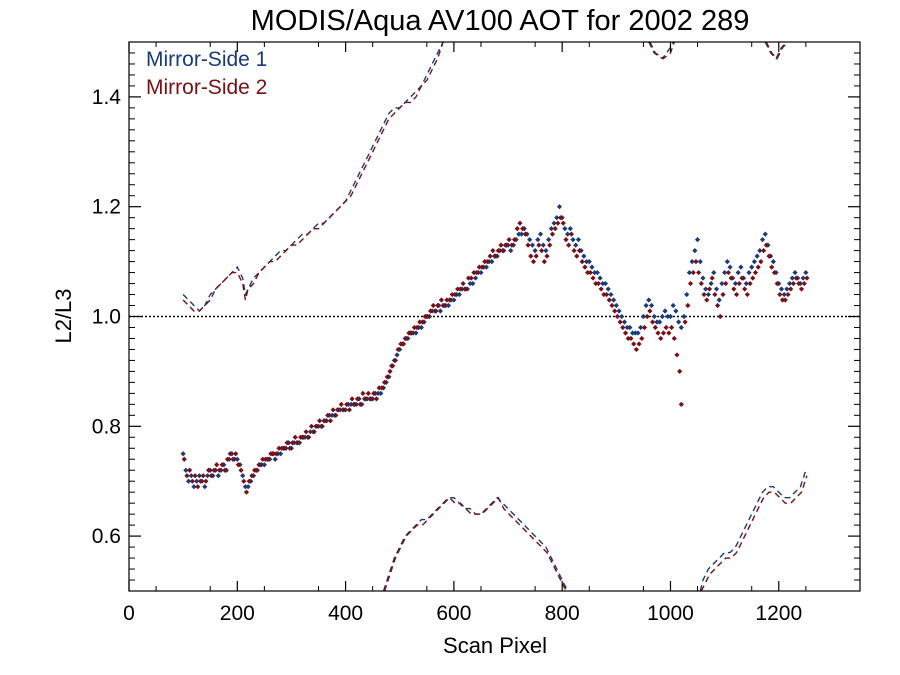  I want to click on y-tick-label: 1.2, so click(106, 207).